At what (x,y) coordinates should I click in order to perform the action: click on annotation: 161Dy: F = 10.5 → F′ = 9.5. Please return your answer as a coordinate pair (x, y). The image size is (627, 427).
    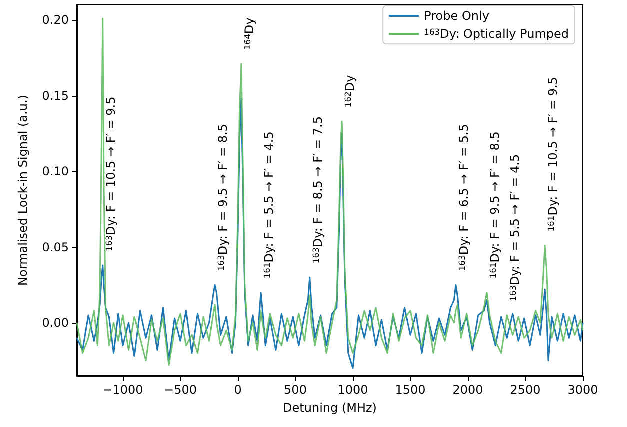
    Looking at the image, I should click on (553, 154).